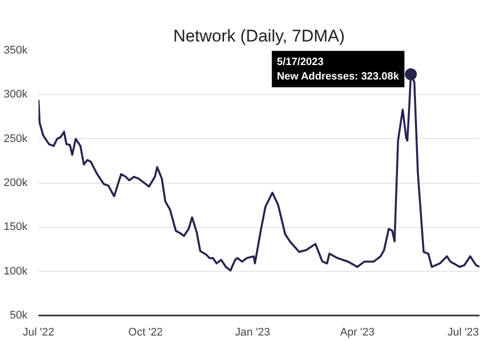  Describe the element at coordinates (357, 332) in the screenshot. I see `x-tick-label: Apr '23` at that location.